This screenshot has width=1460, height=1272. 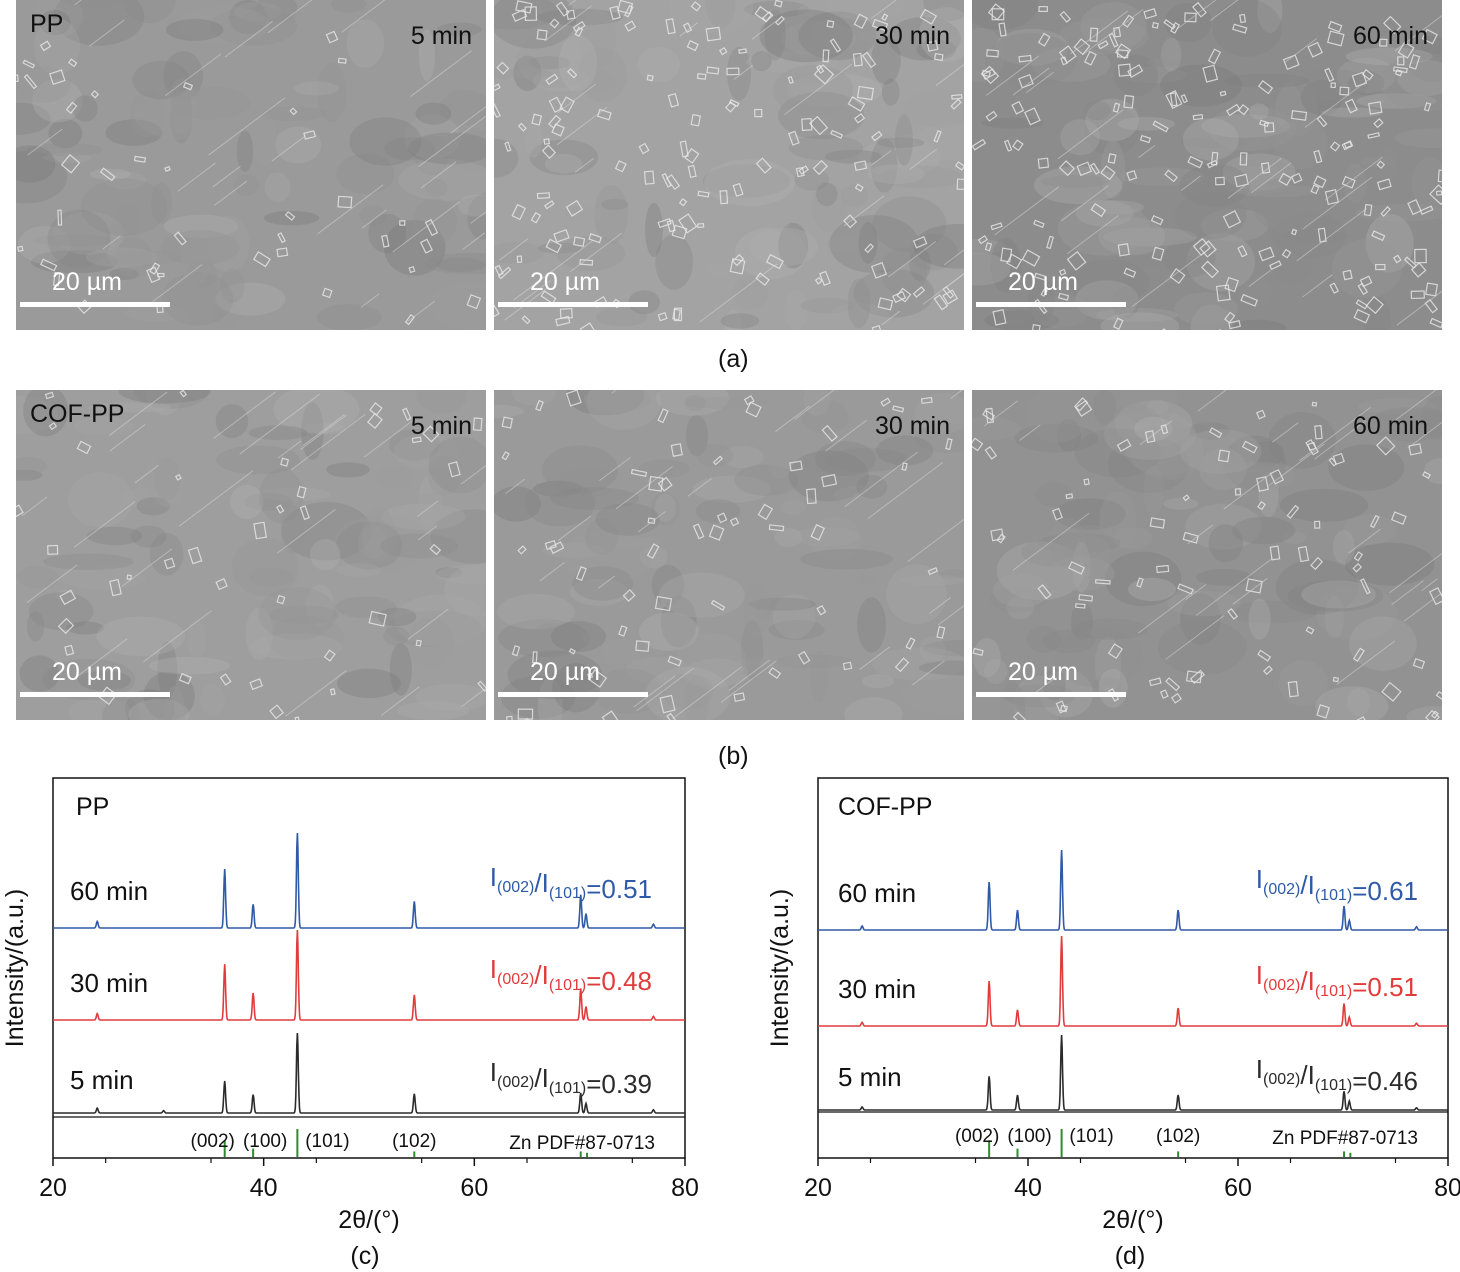 What do you see at coordinates (780, 968) in the screenshot?
I see `y-axis-label: Intensity/(a.u.)` at bounding box center [780, 968].